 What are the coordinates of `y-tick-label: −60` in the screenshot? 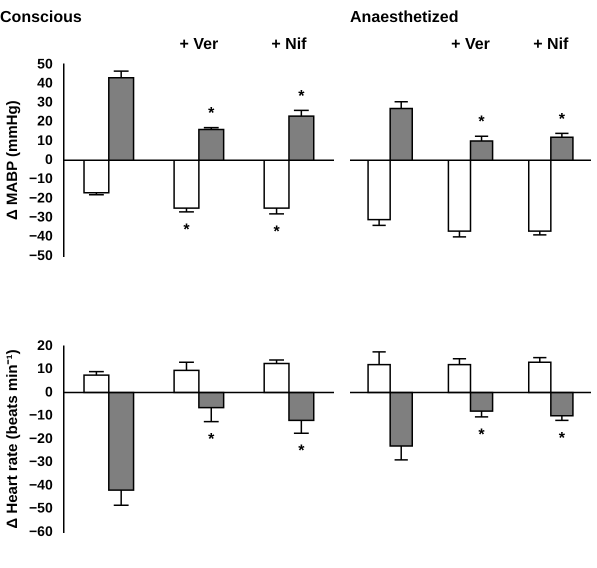 It's located at (41, 530).